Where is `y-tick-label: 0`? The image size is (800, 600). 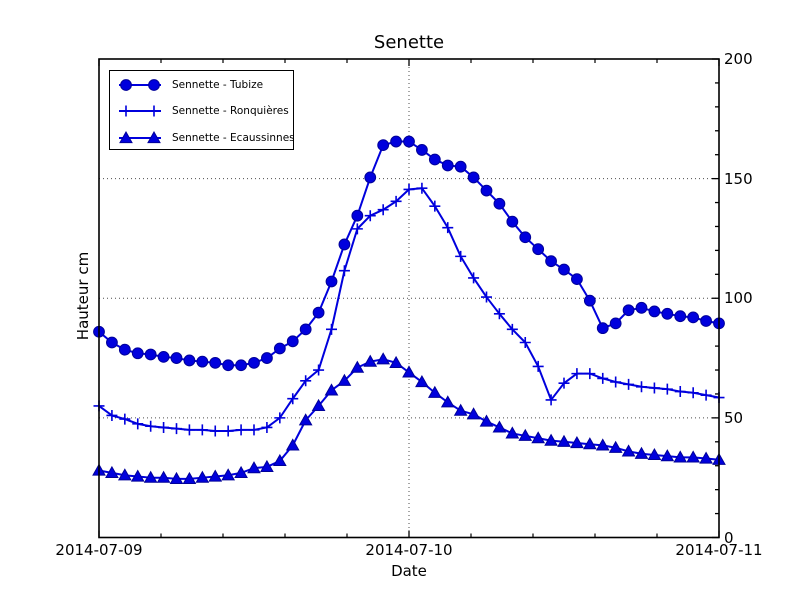
y-tick-label: 0 is located at coordinates (729, 537).